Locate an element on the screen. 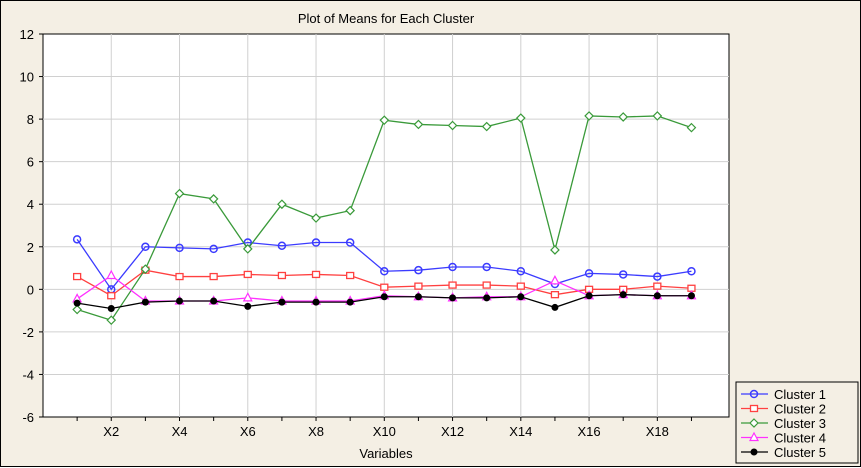 The image size is (861, 468). chart-title: Plot of Means for Each Cluster is located at coordinates (386, 18).